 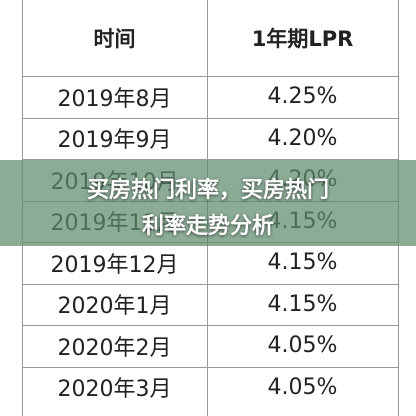 What do you see at coordinates (114, 265) in the screenshot?
I see `table-cell: 2019年12月` at bounding box center [114, 265].